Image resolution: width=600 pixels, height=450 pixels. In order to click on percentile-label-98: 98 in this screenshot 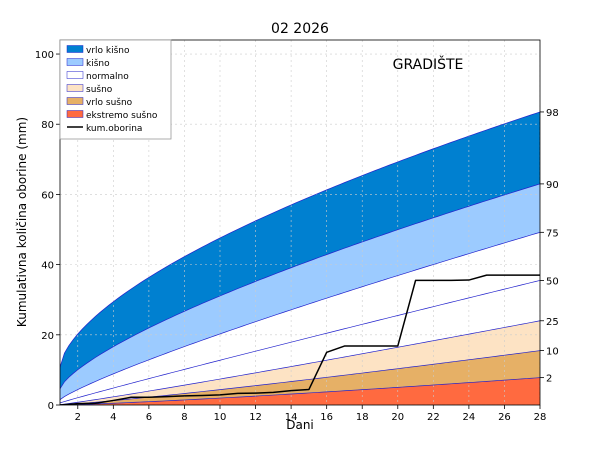, I will do `click(552, 113)`.